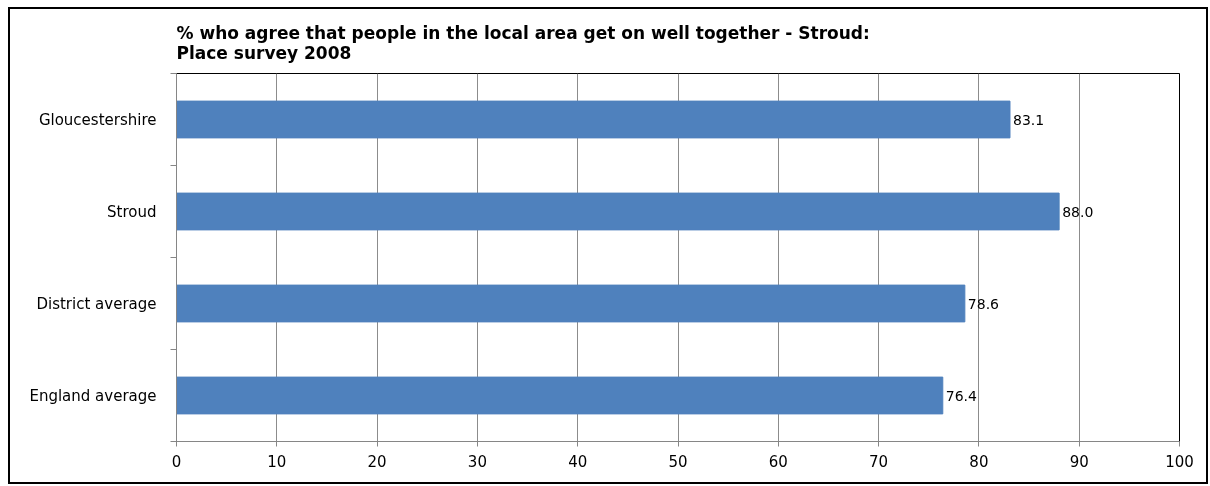 The image size is (1210, 486). Describe the element at coordinates (979, 461) in the screenshot. I see `x-tick-label: 80` at that location.